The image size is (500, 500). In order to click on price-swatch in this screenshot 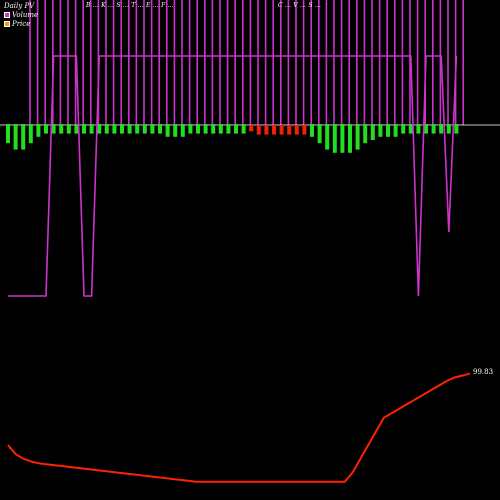, I will do `click(7, 24)`.